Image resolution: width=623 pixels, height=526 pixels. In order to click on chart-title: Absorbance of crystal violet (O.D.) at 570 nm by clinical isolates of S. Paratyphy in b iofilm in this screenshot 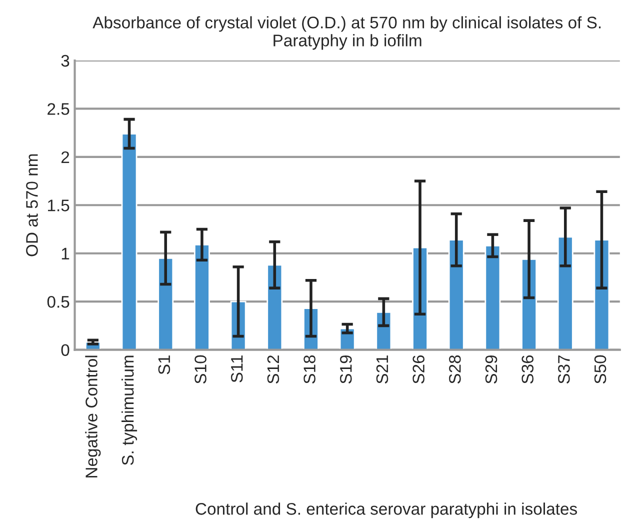, I will do `click(346, 33)`.